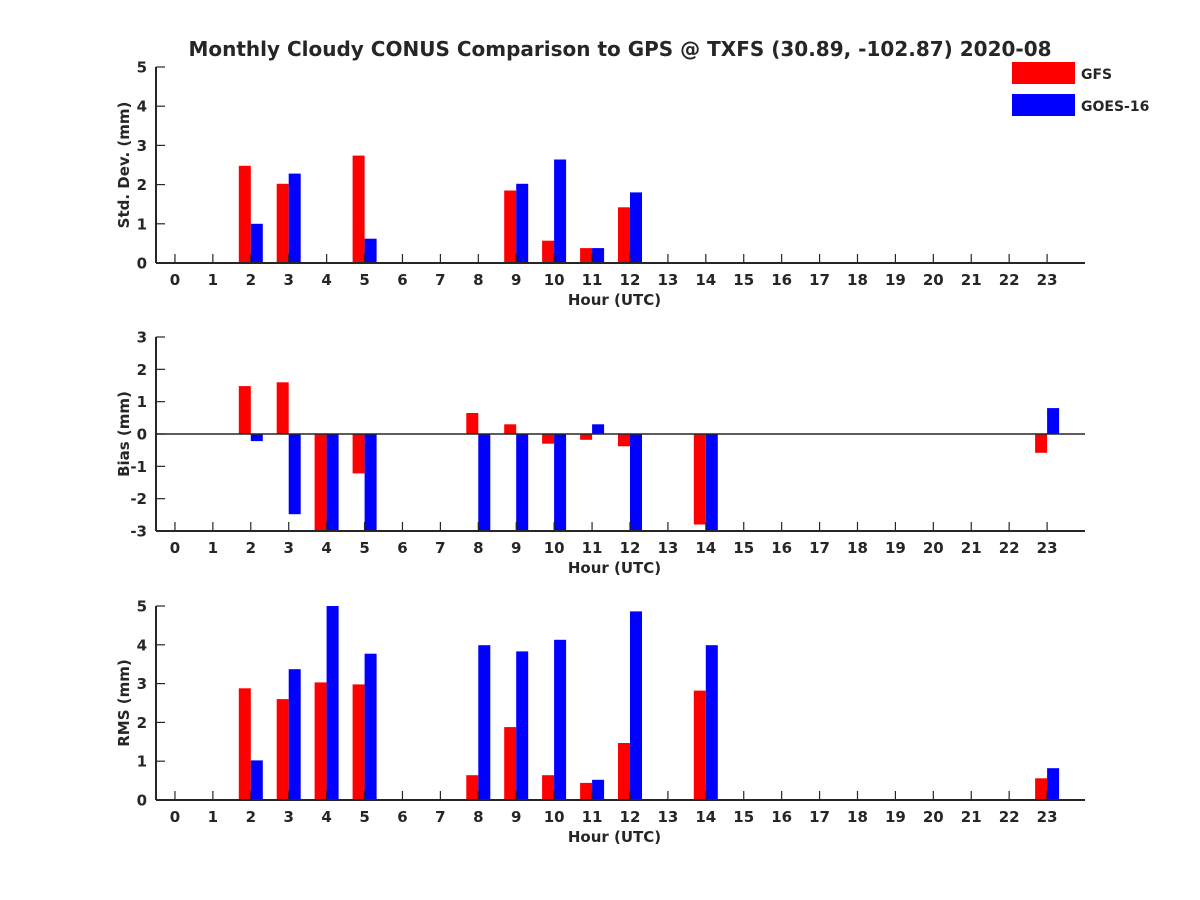  Describe the element at coordinates (667, 280) in the screenshot. I see `x-tick-label-std-dev-13: 13` at that location.